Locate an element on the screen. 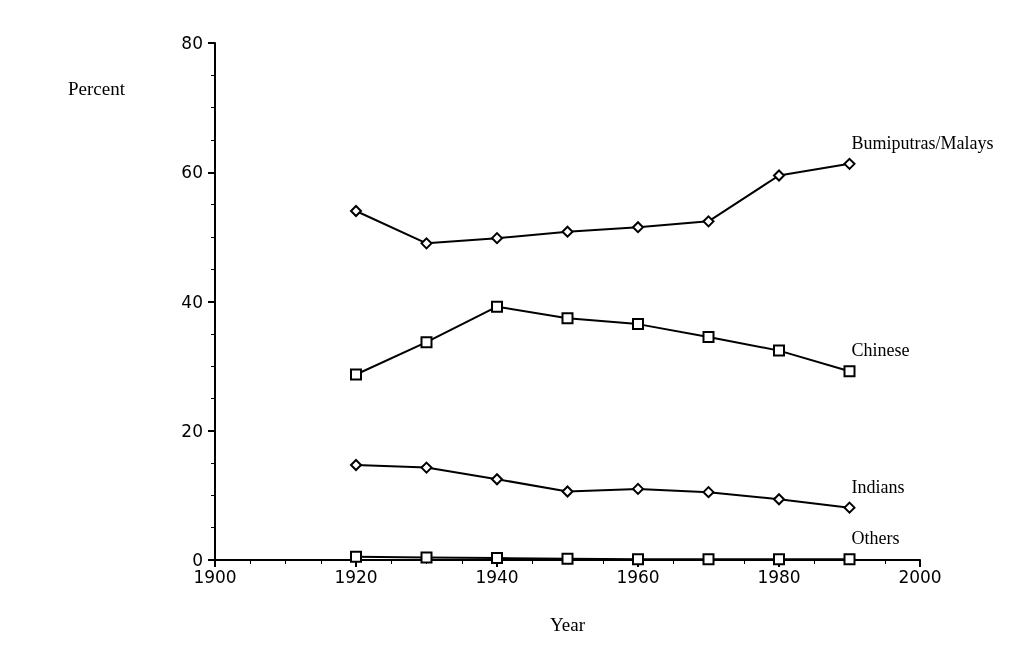 This screenshot has width=1029, height=663. y-tick-label: 40 is located at coordinates (192, 301).